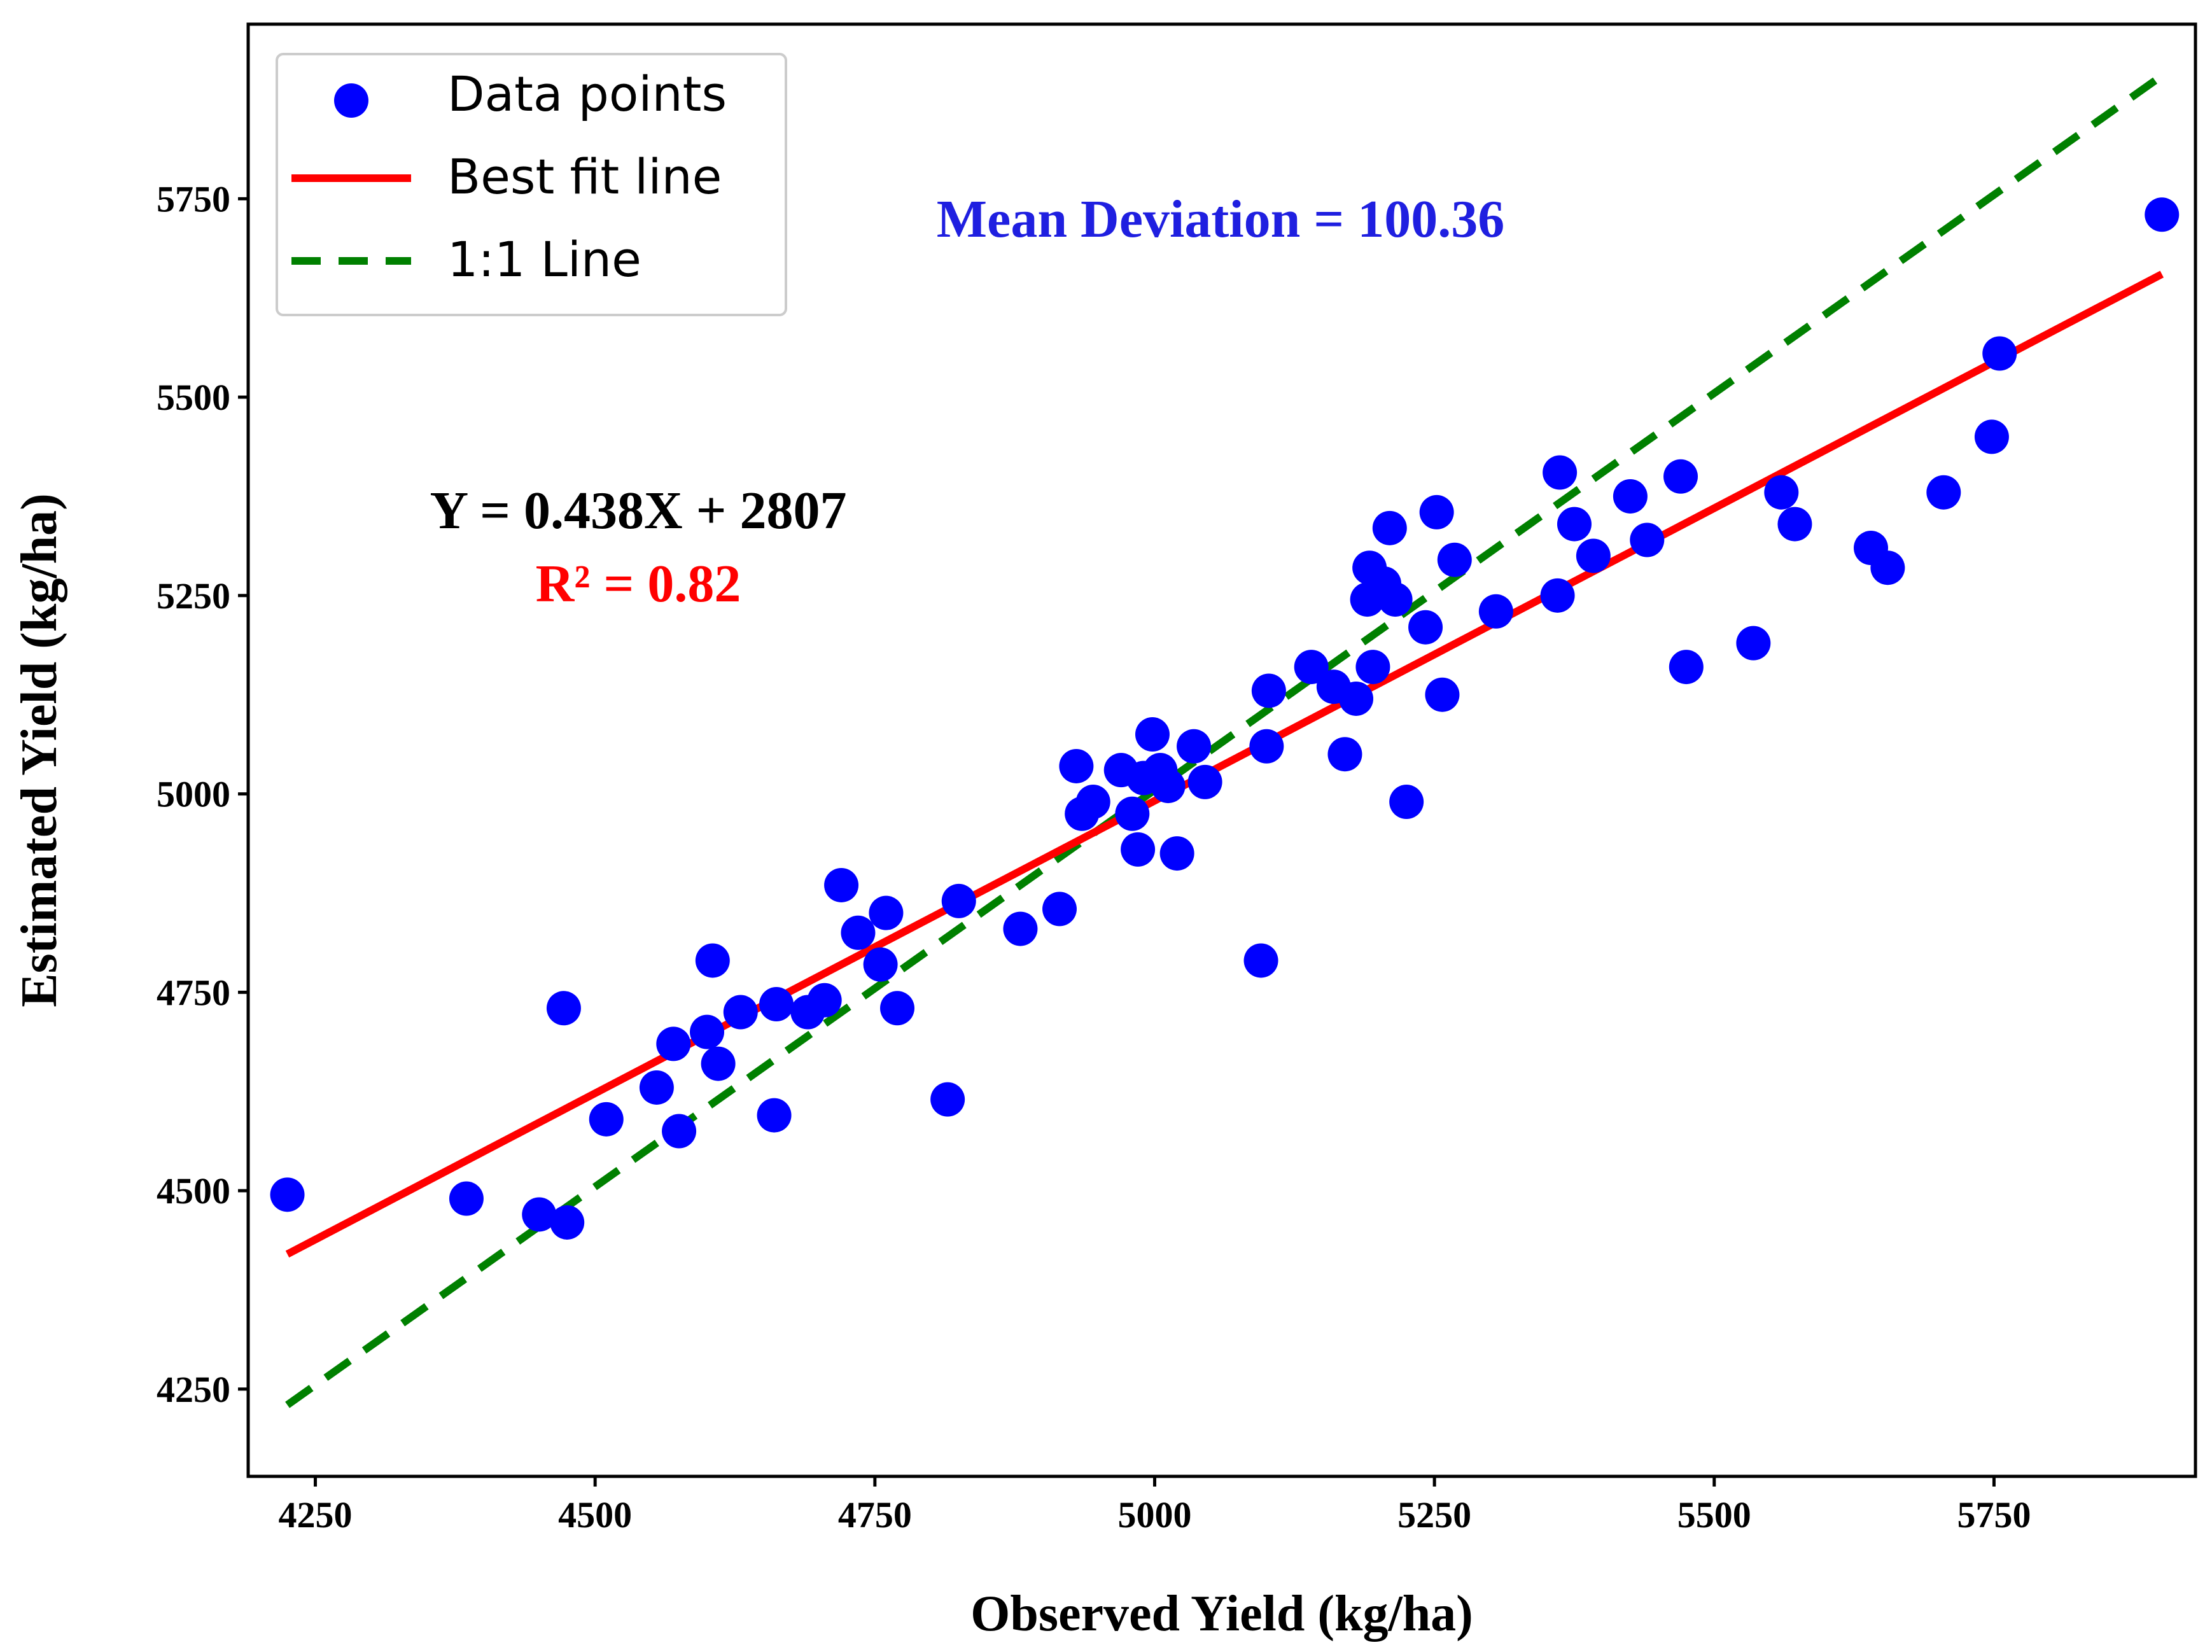 This screenshot has height=1652, width=2212. What do you see at coordinates (1220, 219) in the screenshot?
I see `mean-deviation-annotation: Mean Deviation = 100.36` at bounding box center [1220, 219].